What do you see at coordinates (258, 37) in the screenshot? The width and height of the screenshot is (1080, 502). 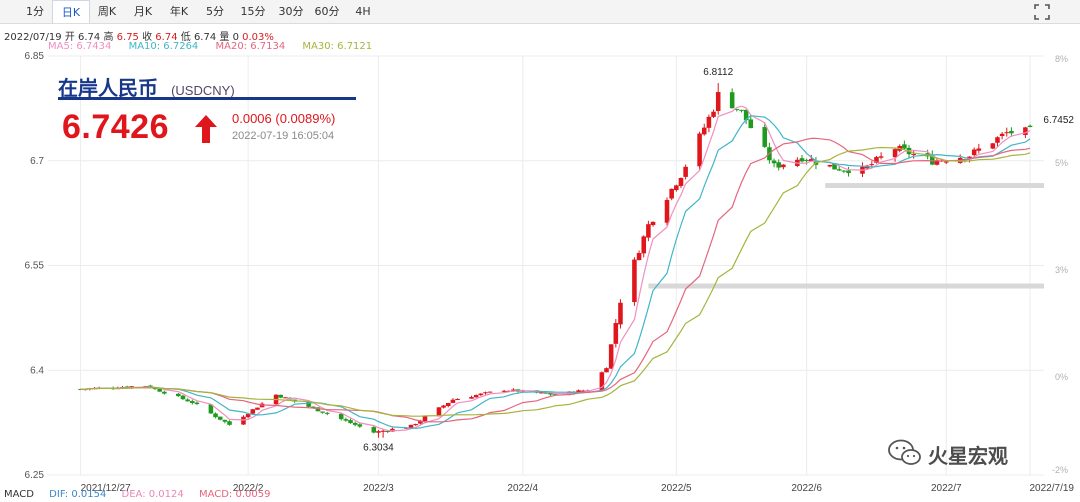 I see `pct-change-value: 0.03%` at bounding box center [258, 37].